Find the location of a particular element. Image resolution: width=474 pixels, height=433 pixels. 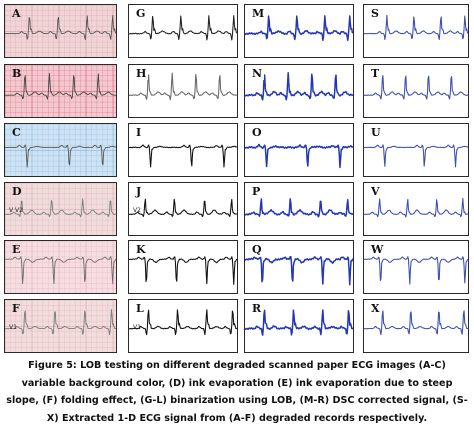

ecg-panel-o: O is located at coordinates (299, 150).